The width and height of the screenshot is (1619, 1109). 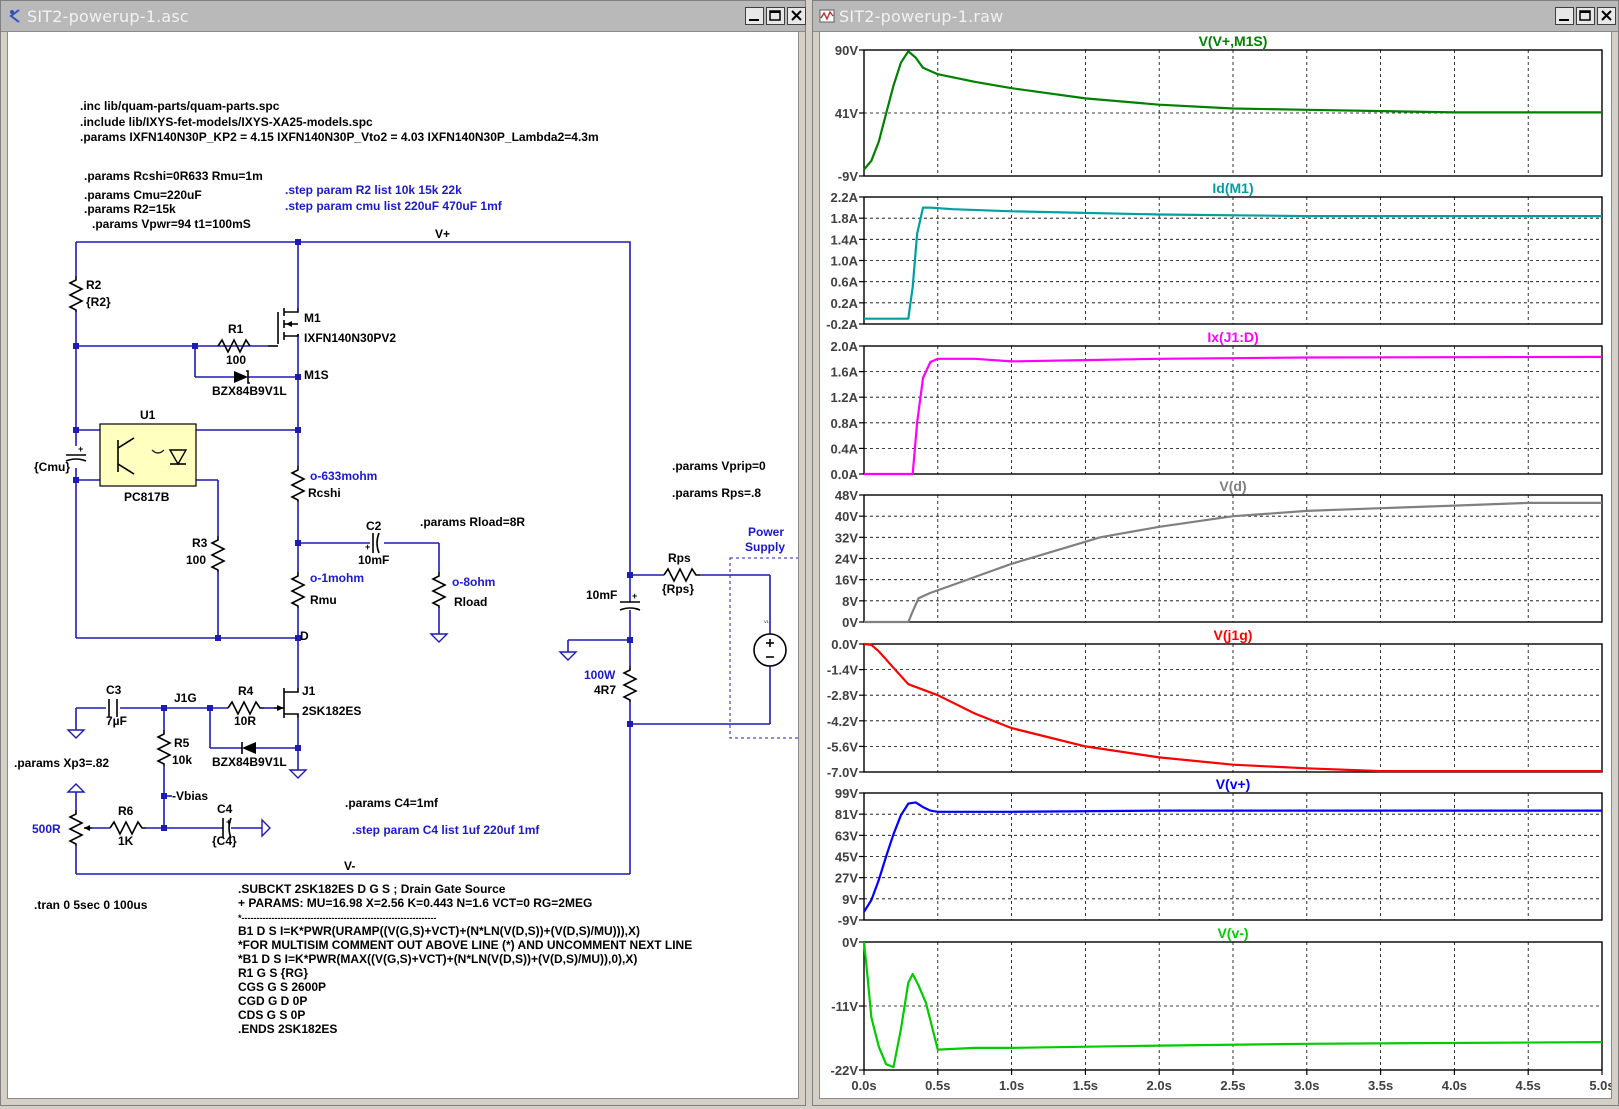 What do you see at coordinates (245, 721) in the screenshot?
I see `r4-value: 10R` at bounding box center [245, 721].